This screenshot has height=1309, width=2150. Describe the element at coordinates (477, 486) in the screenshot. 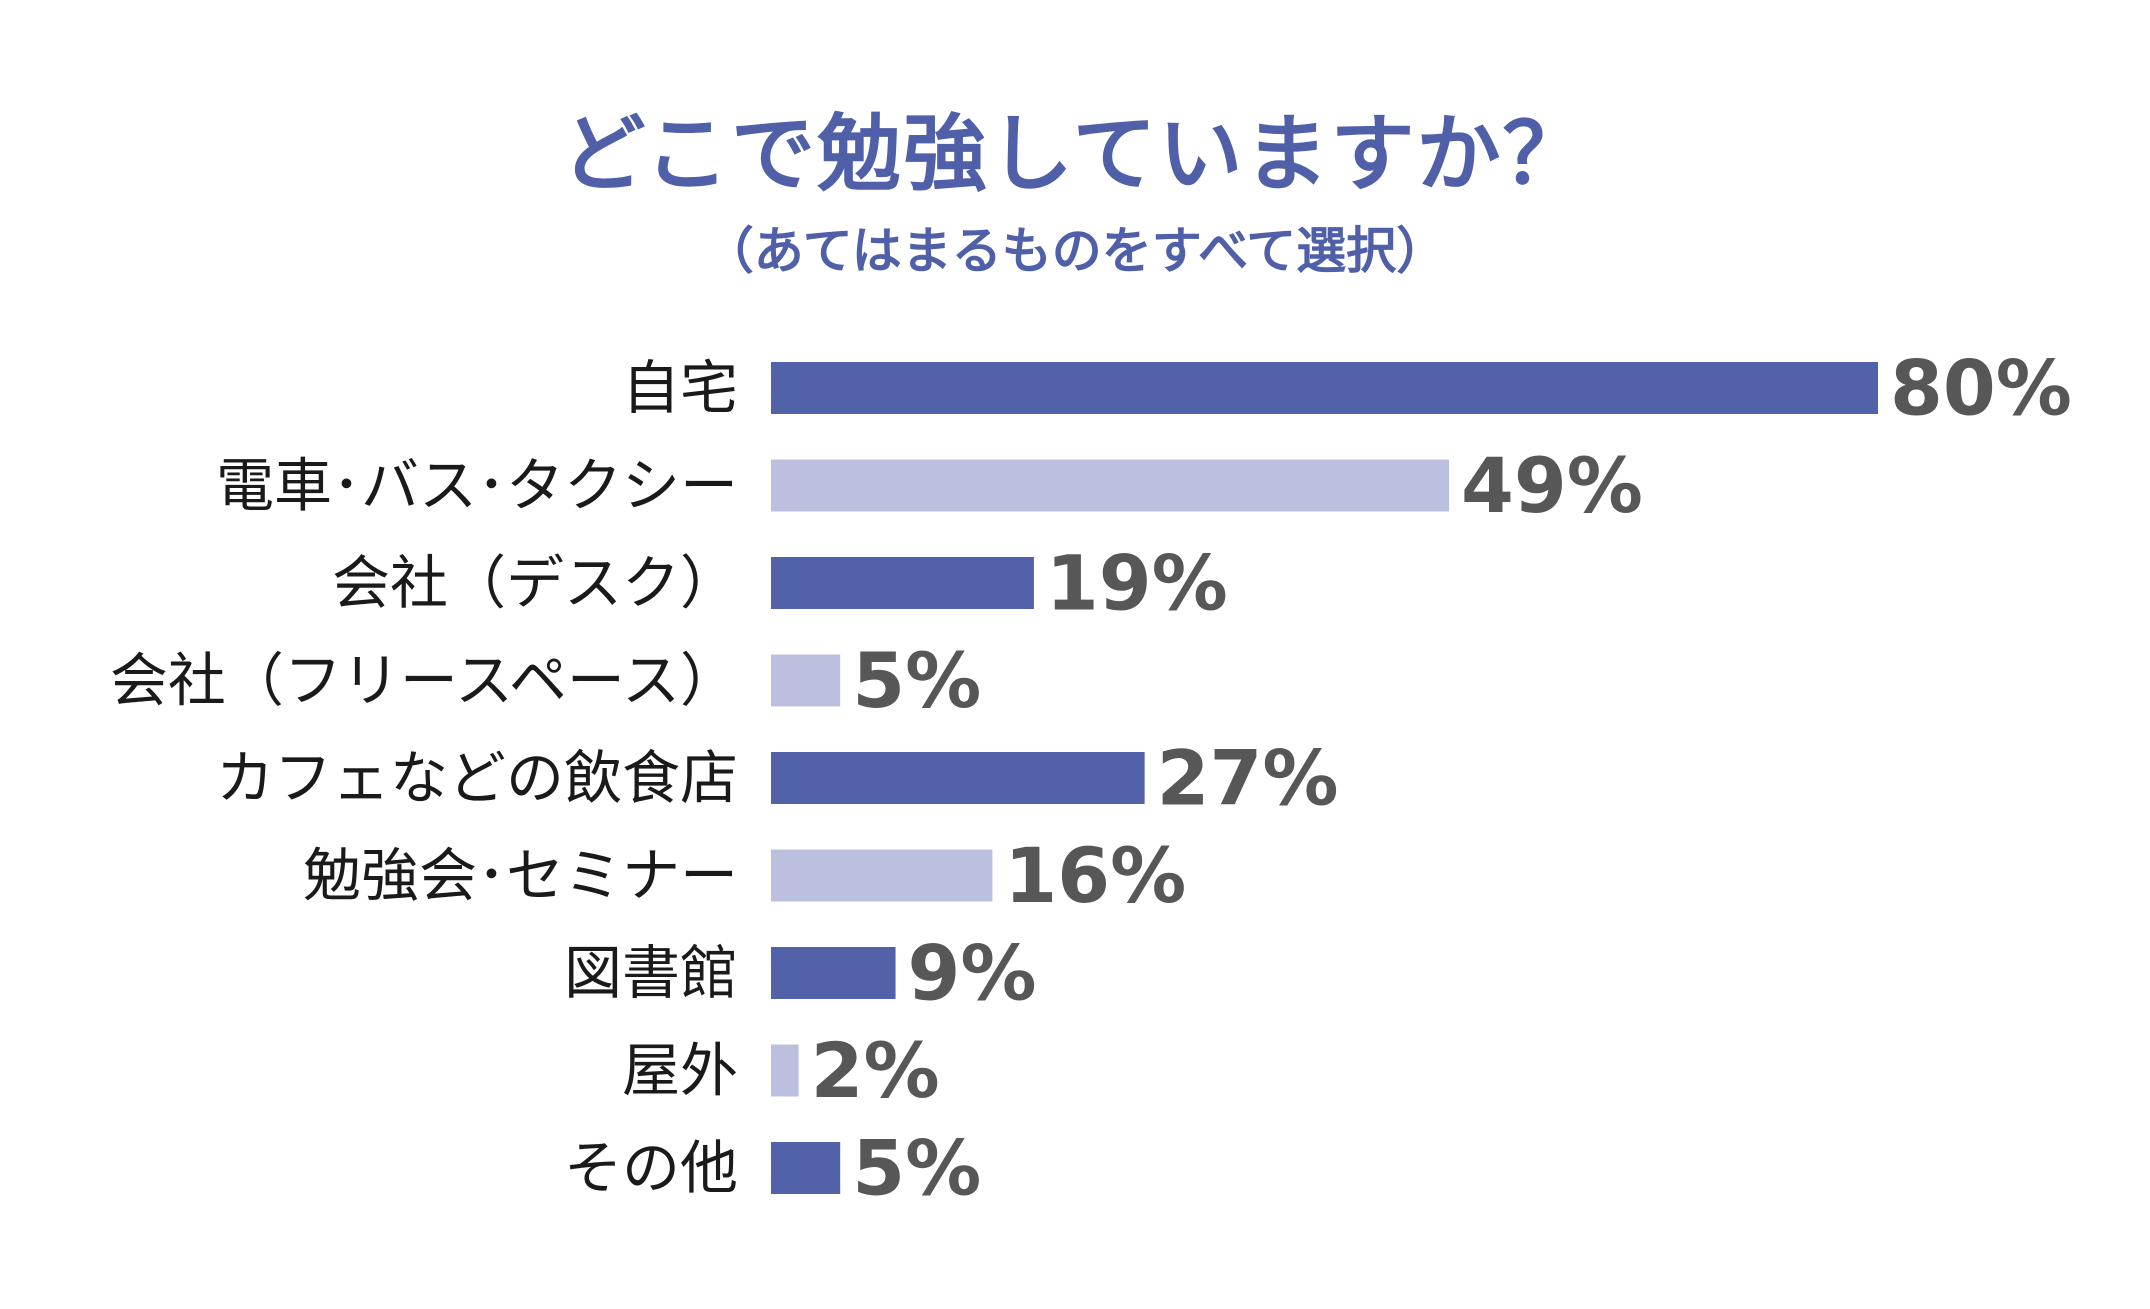

I see `category-label: 電車･バス･タクシー` at that location.